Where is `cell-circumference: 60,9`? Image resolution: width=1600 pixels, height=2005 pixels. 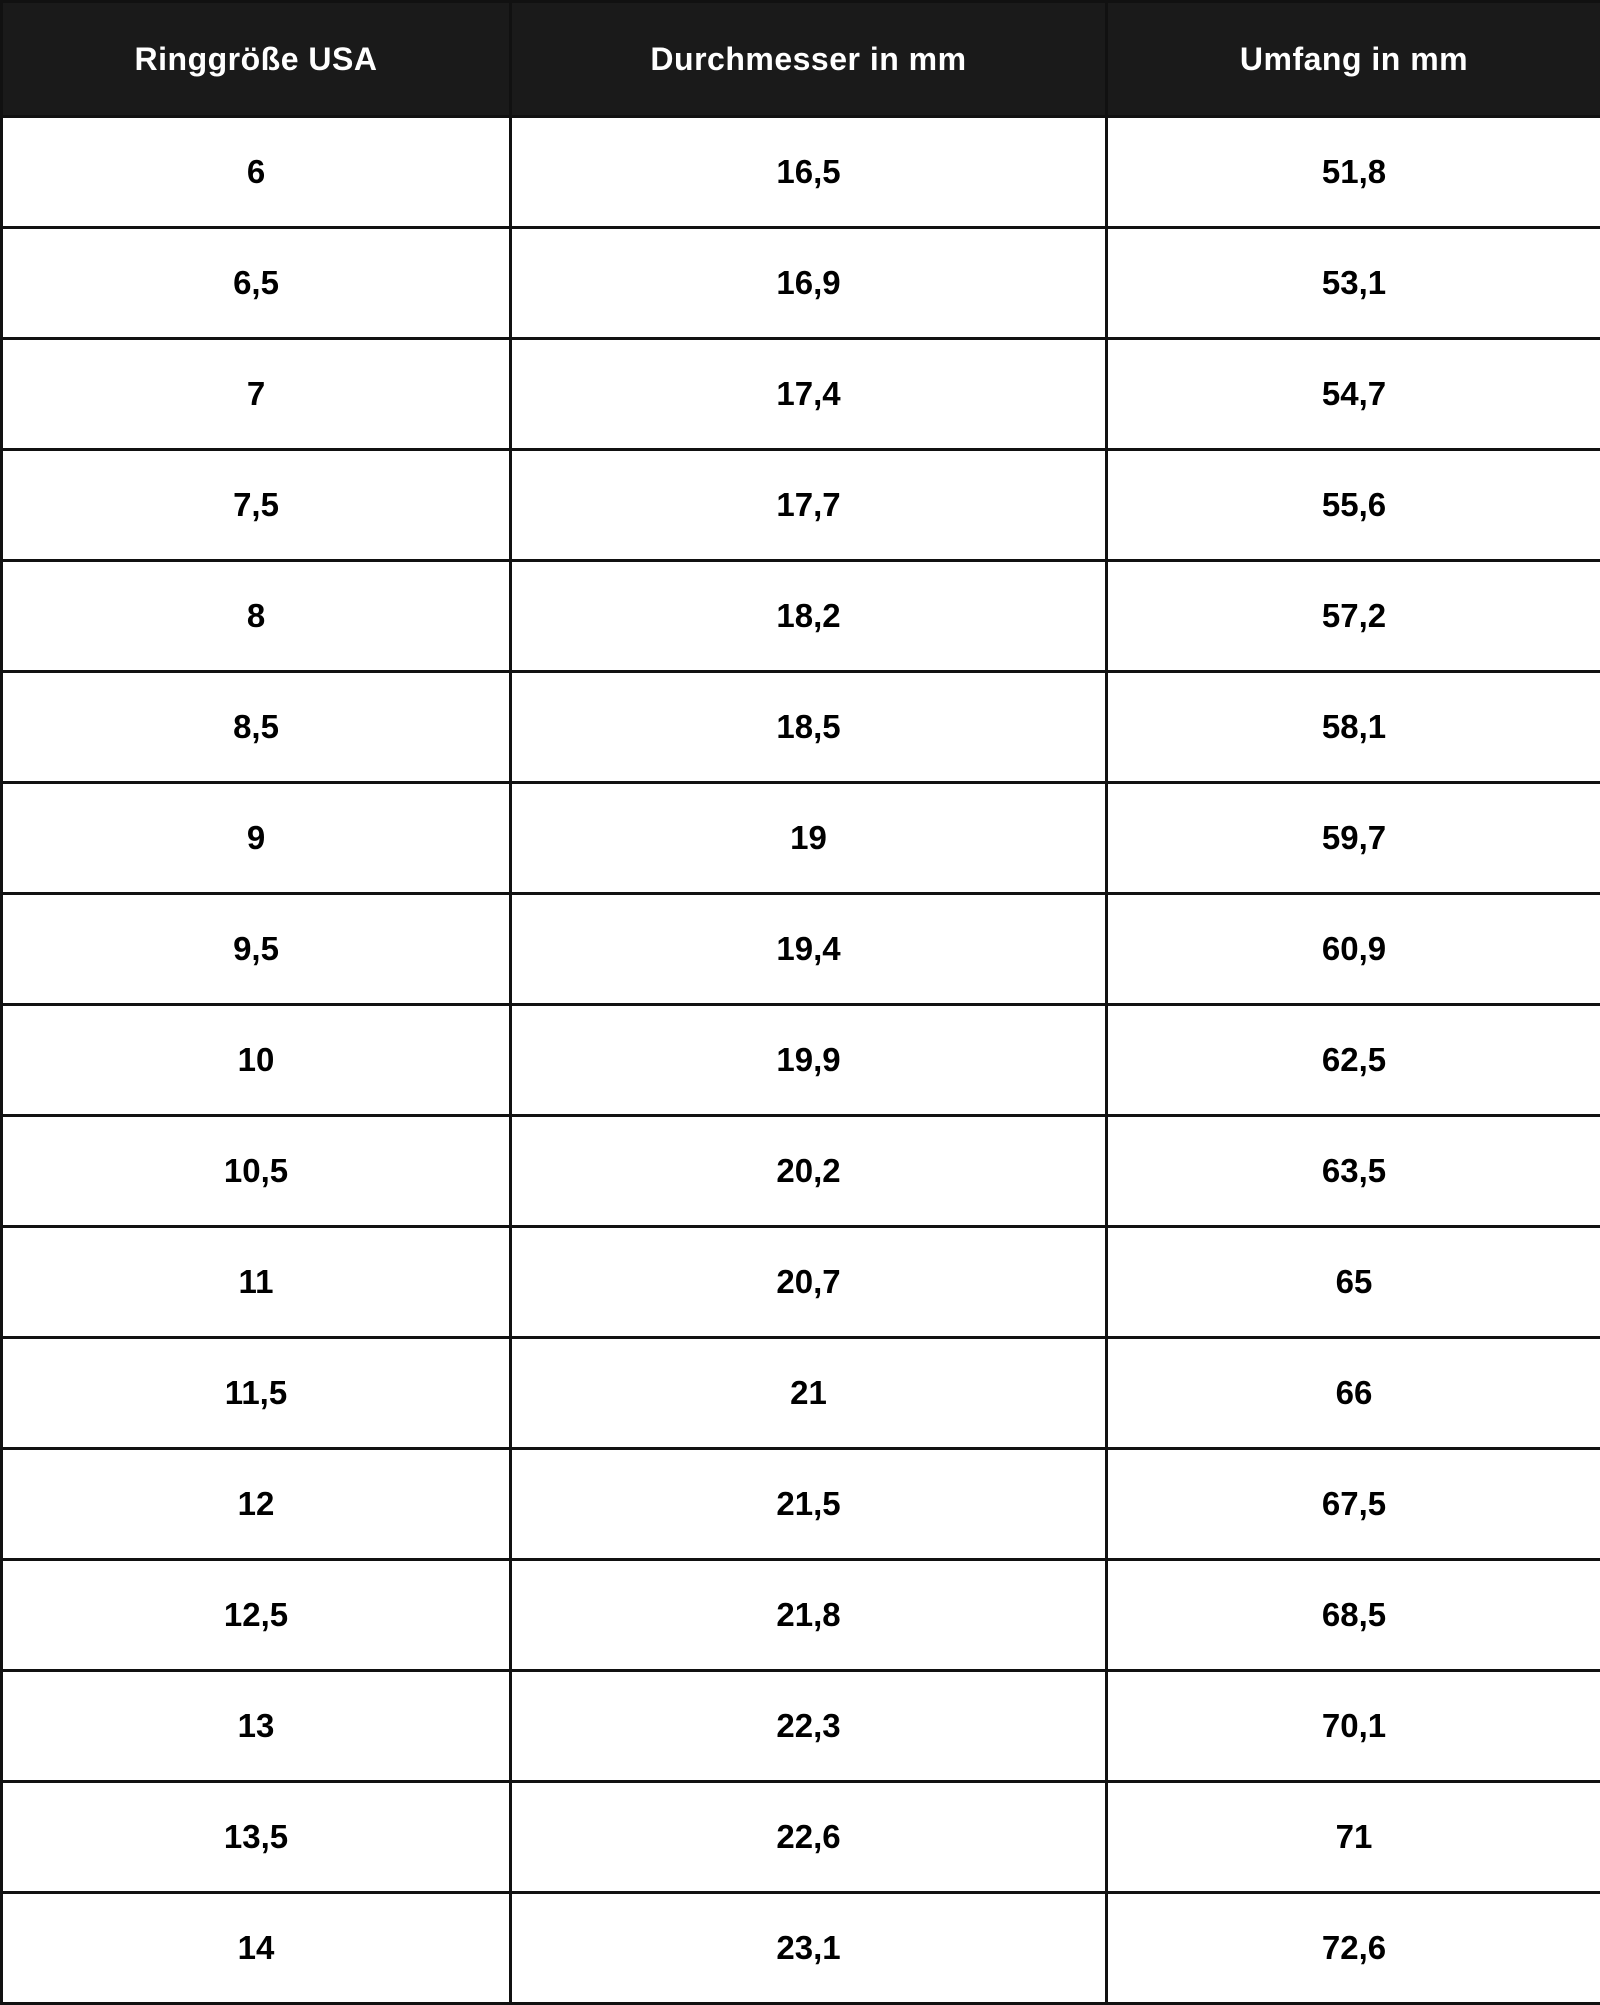
cell-circumference: 60,9 is located at coordinates (1353, 949).